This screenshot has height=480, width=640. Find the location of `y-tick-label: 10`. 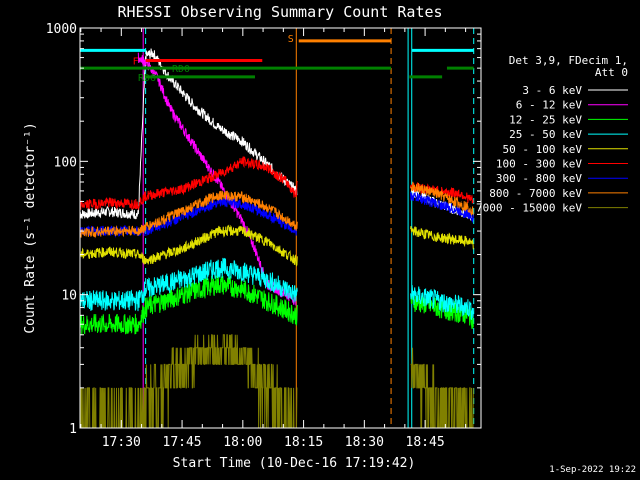

y-tick-label: 10 is located at coordinates (69, 296).